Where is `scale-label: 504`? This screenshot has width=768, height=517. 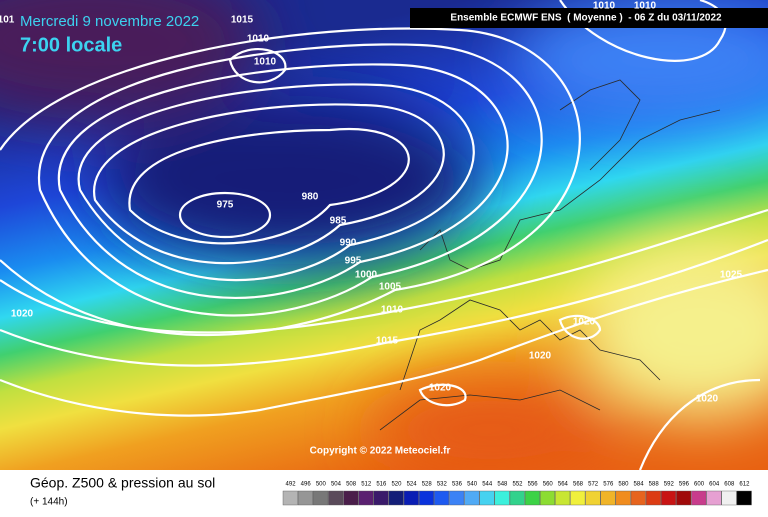
scale-label: 504 is located at coordinates (336, 485).